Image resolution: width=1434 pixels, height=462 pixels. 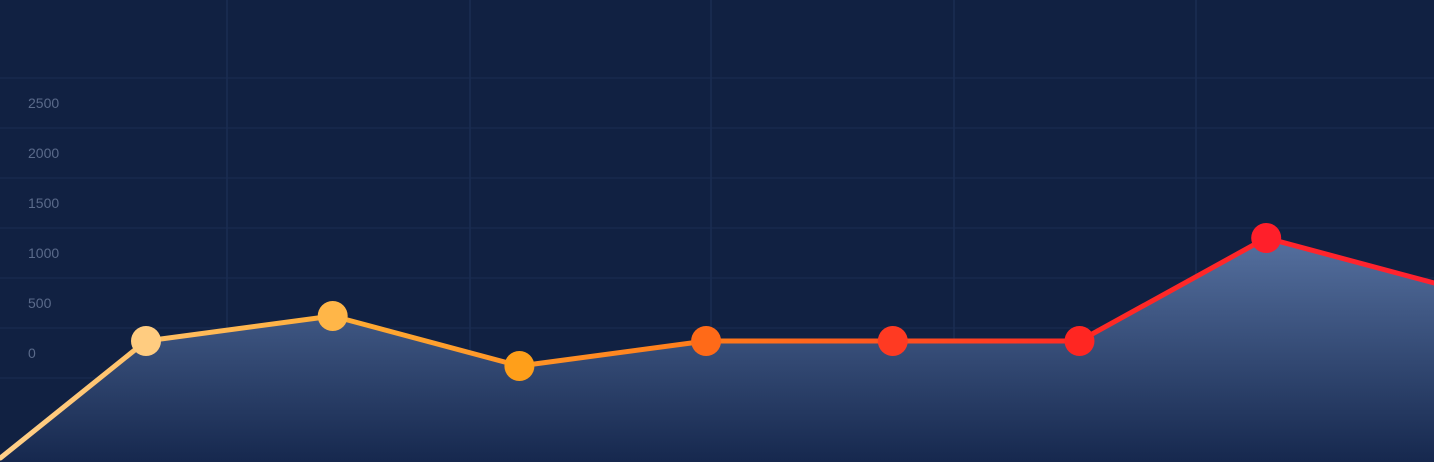 I want to click on y-tick-label: 1500, so click(x=43, y=203).